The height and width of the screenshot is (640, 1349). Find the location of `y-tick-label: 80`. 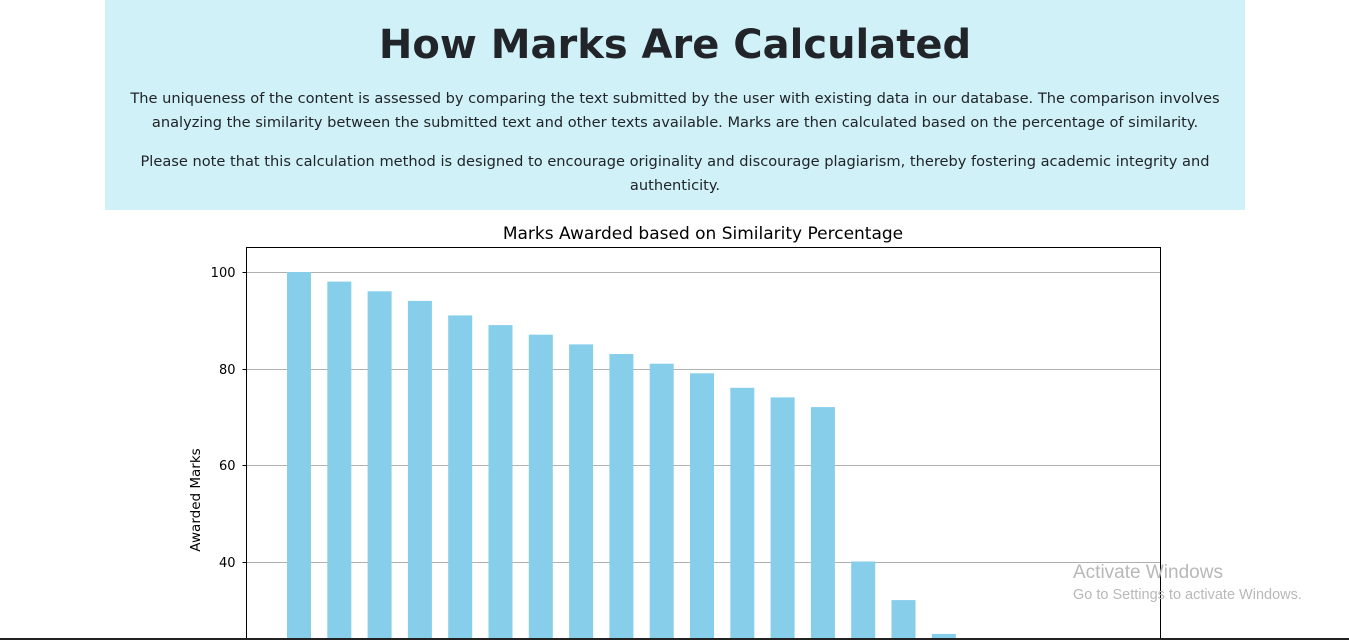

y-tick-label: 80 is located at coordinates (227, 370).